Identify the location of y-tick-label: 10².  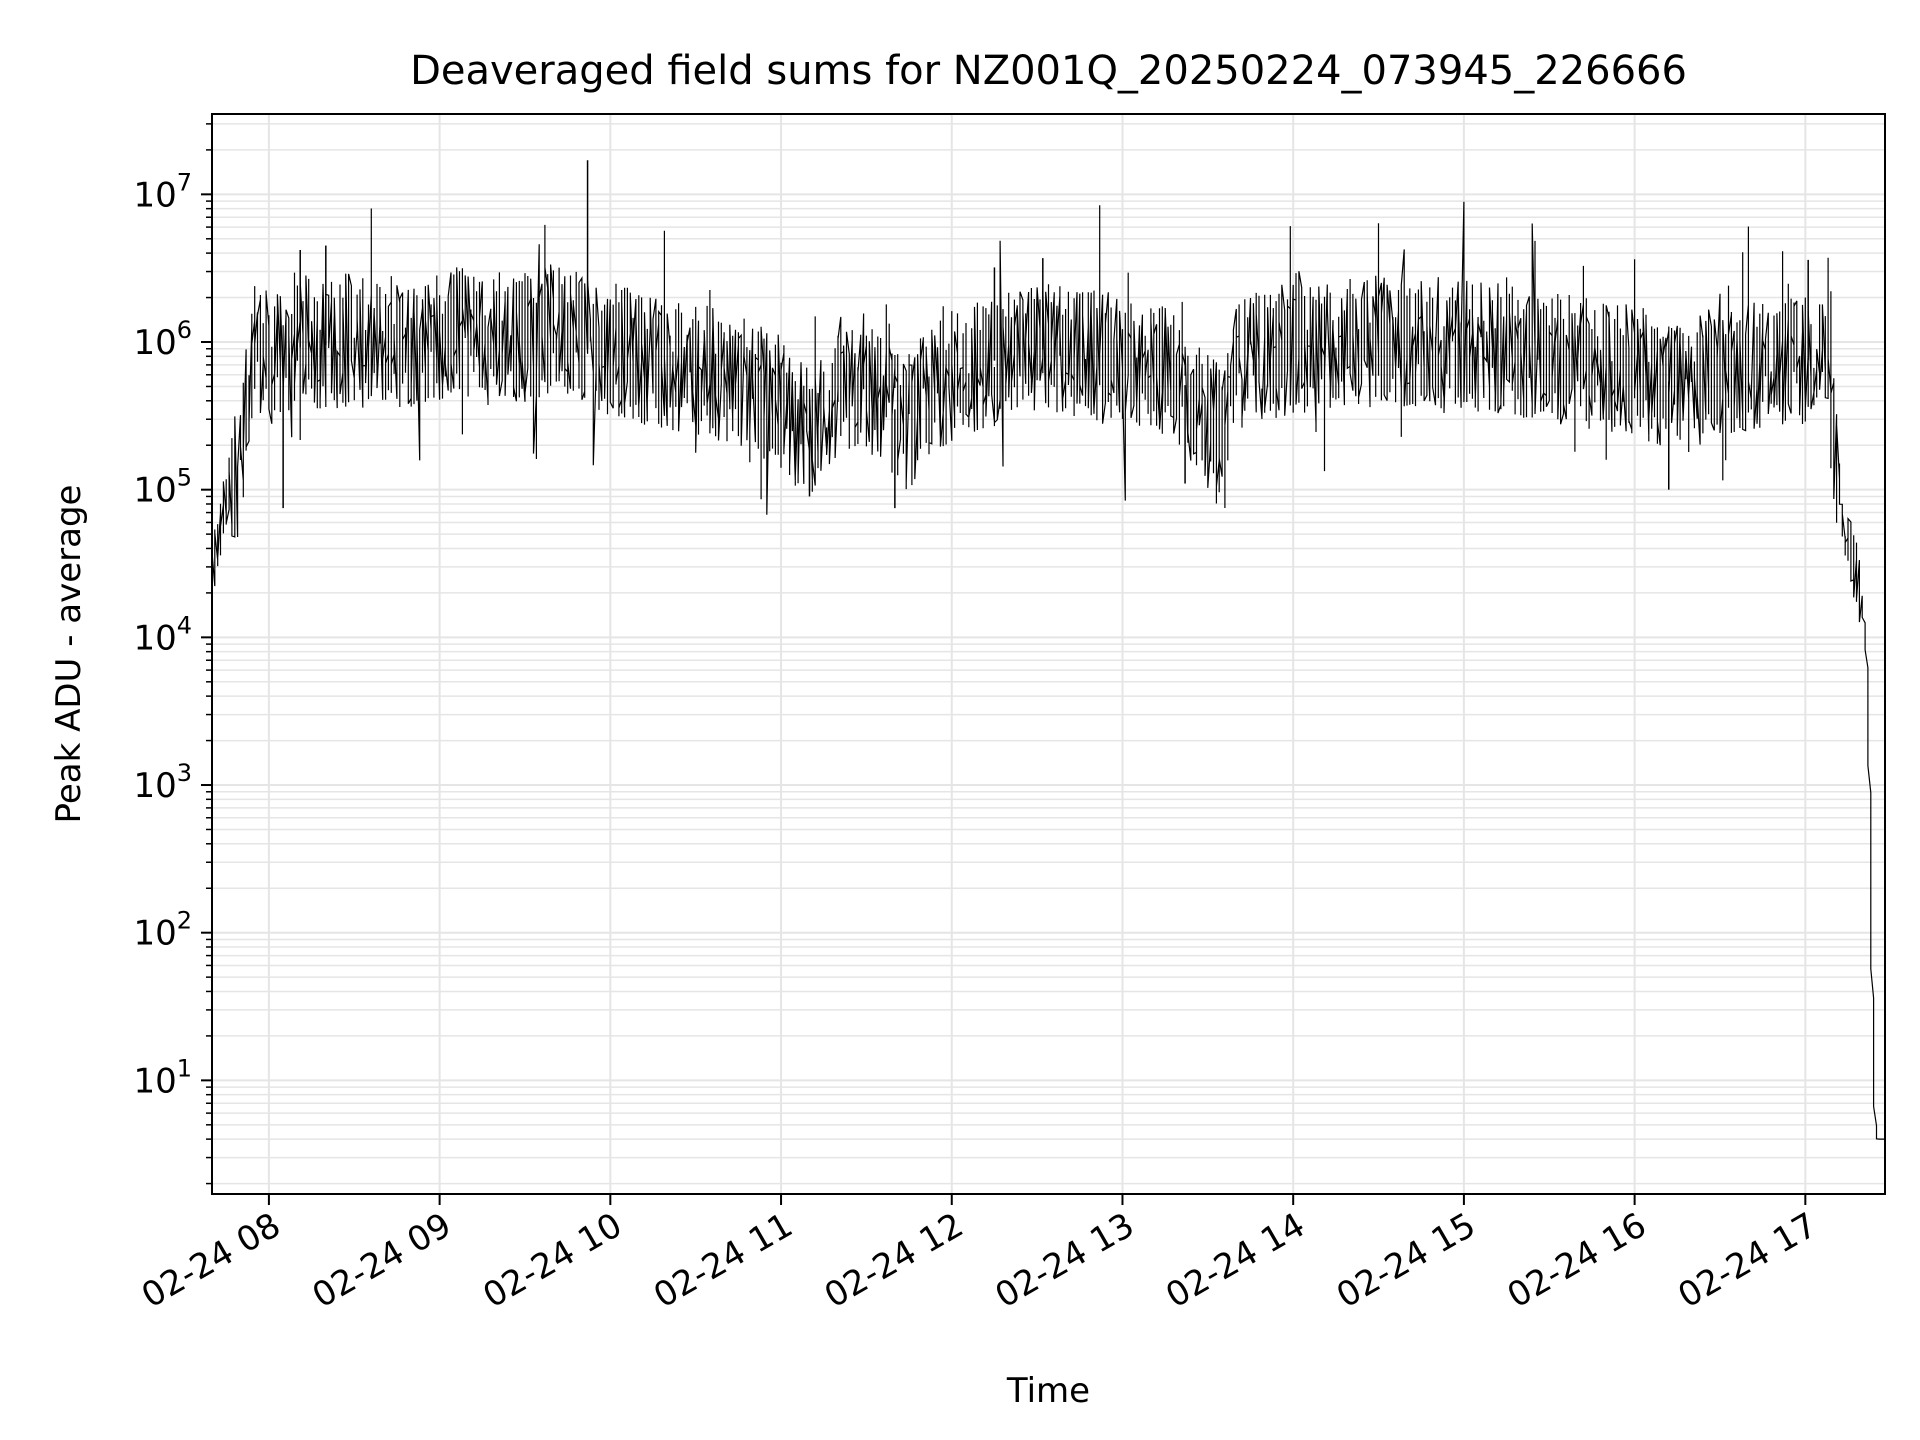
(162, 930).